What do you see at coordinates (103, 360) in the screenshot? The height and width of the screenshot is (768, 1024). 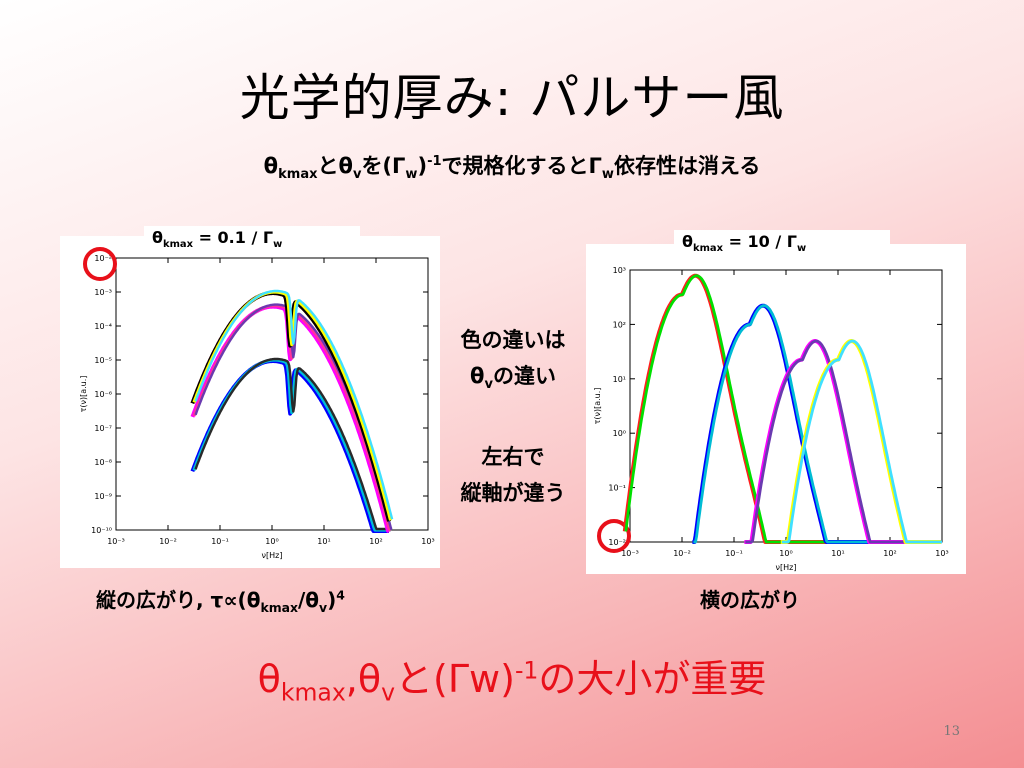 I see `y-tick-label: 10⁻⁵` at bounding box center [103, 360].